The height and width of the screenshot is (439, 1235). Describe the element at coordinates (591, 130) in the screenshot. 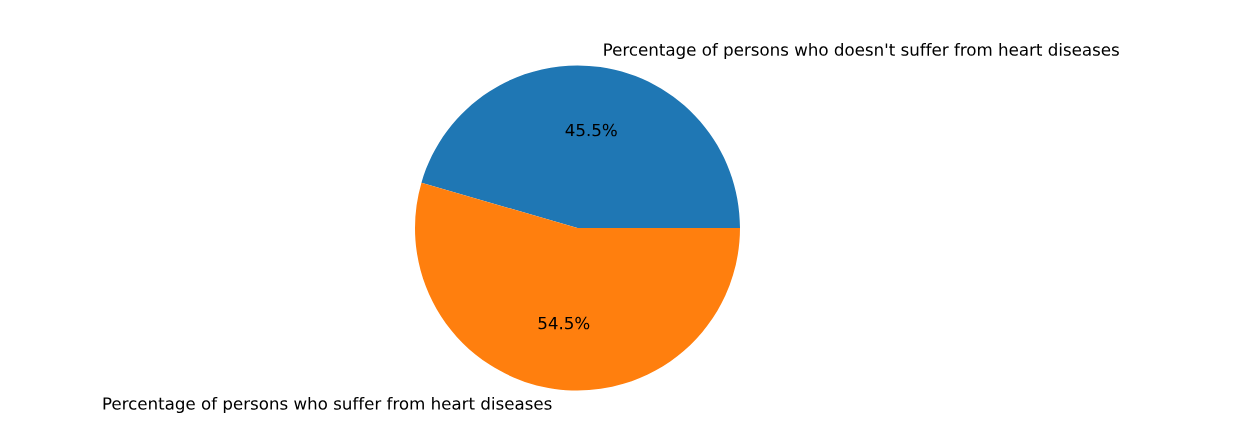

I see `data-label: 45.5%` at that location.